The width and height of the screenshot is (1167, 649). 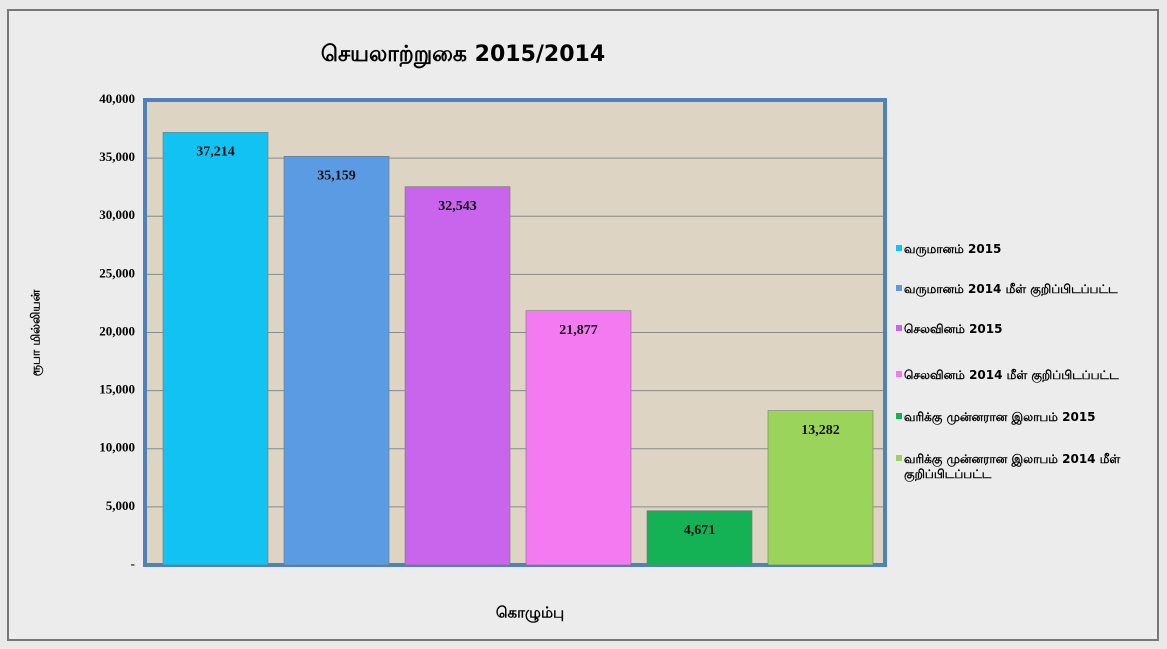 What do you see at coordinates (700, 530) in the screenshot?
I see `data-label: 4,671` at bounding box center [700, 530].